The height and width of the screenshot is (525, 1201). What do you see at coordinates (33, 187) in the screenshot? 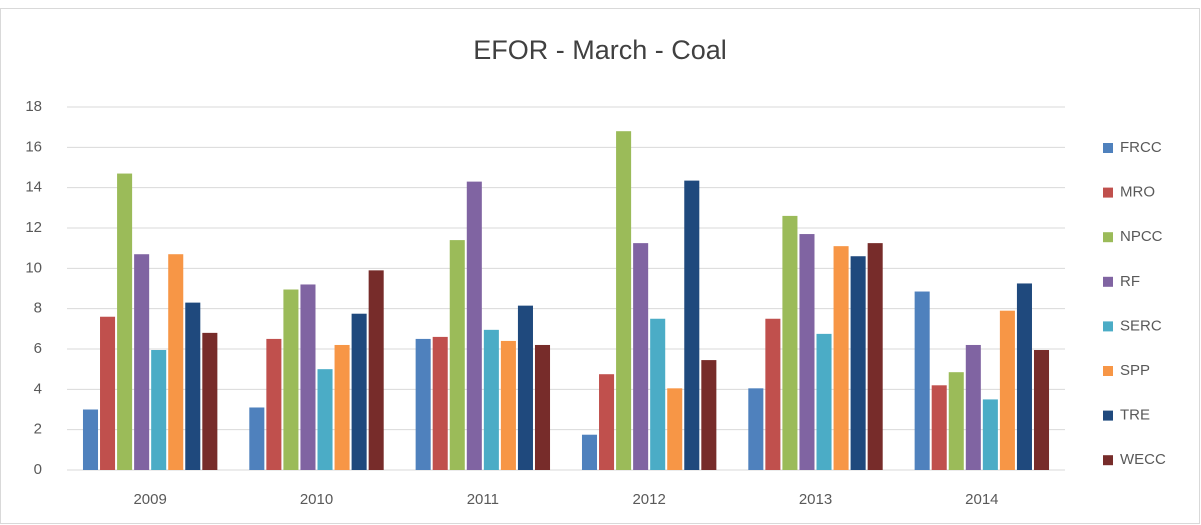
I see `y-tick-label: 14` at bounding box center [33, 187].